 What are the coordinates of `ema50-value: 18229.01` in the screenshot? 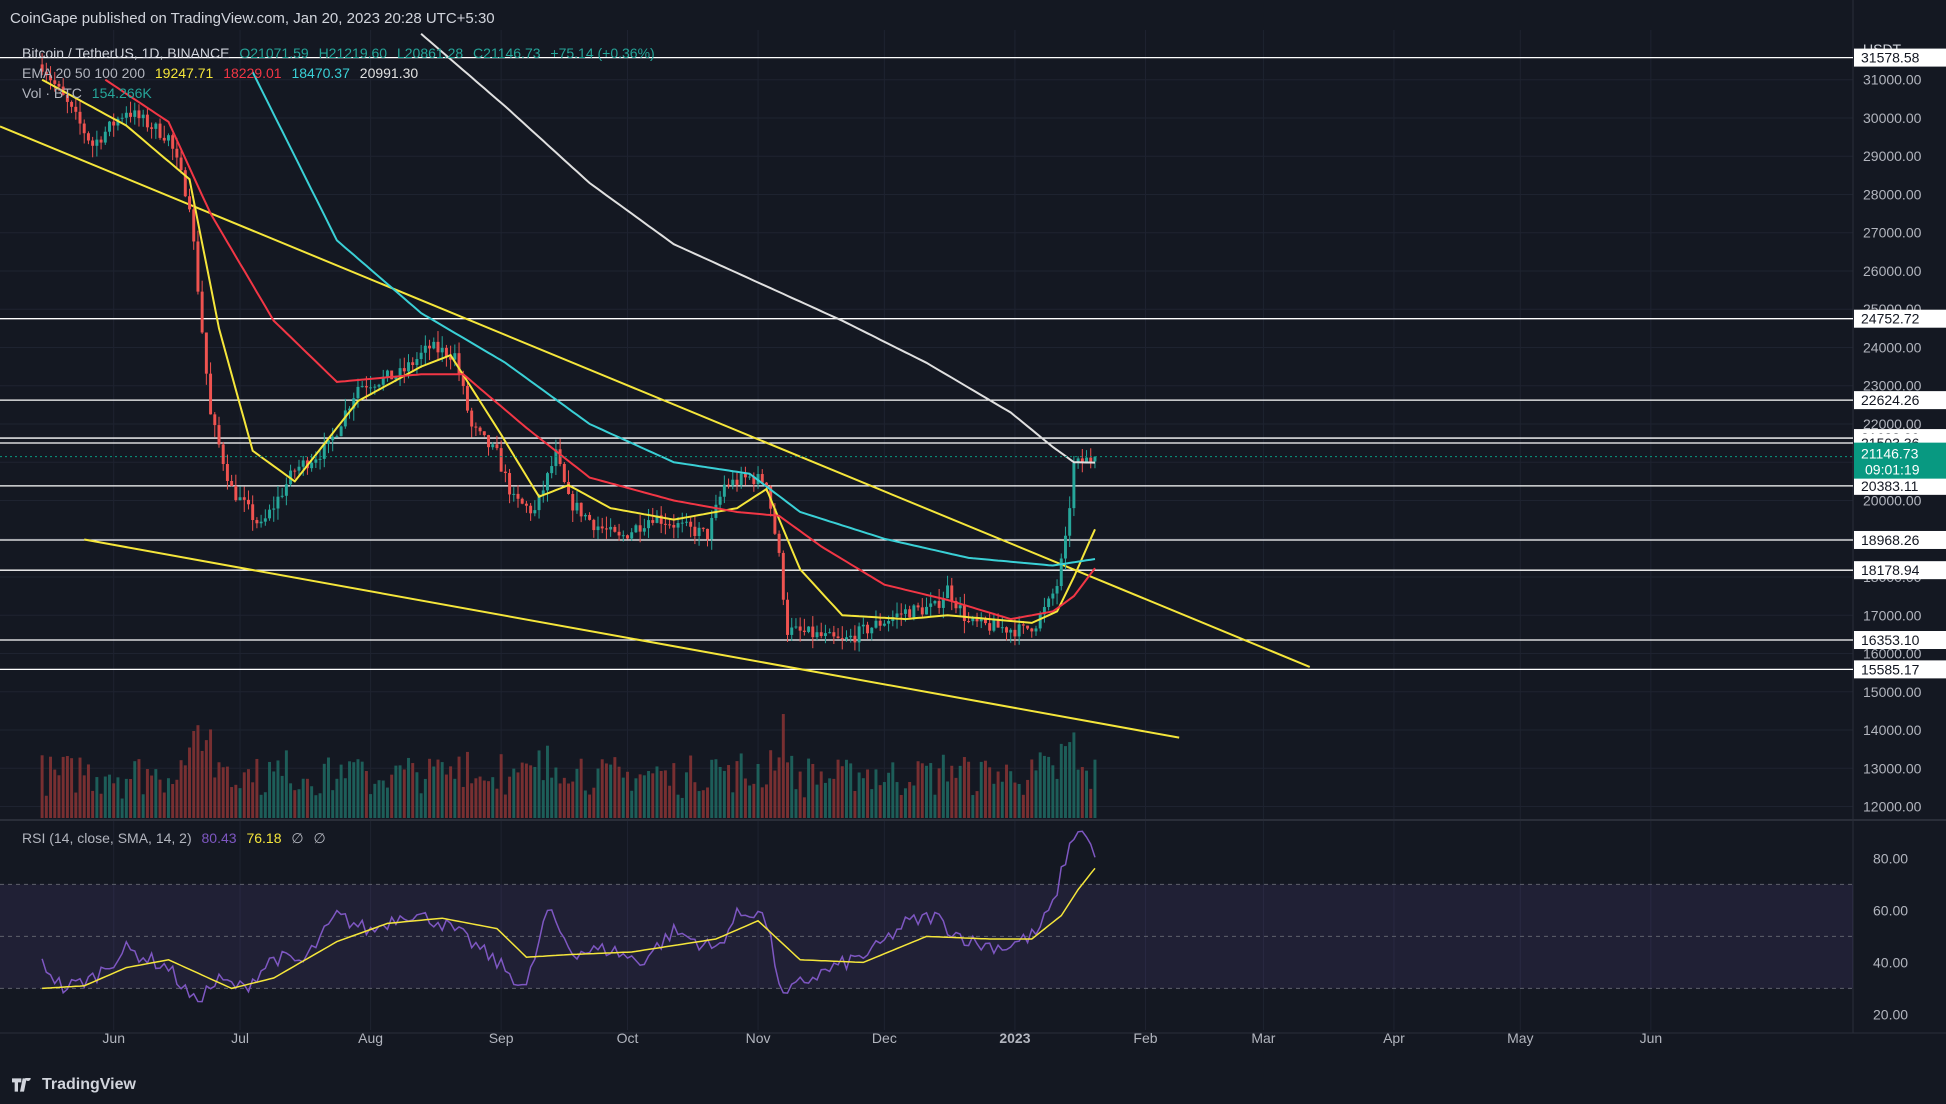 It's located at (252, 73).